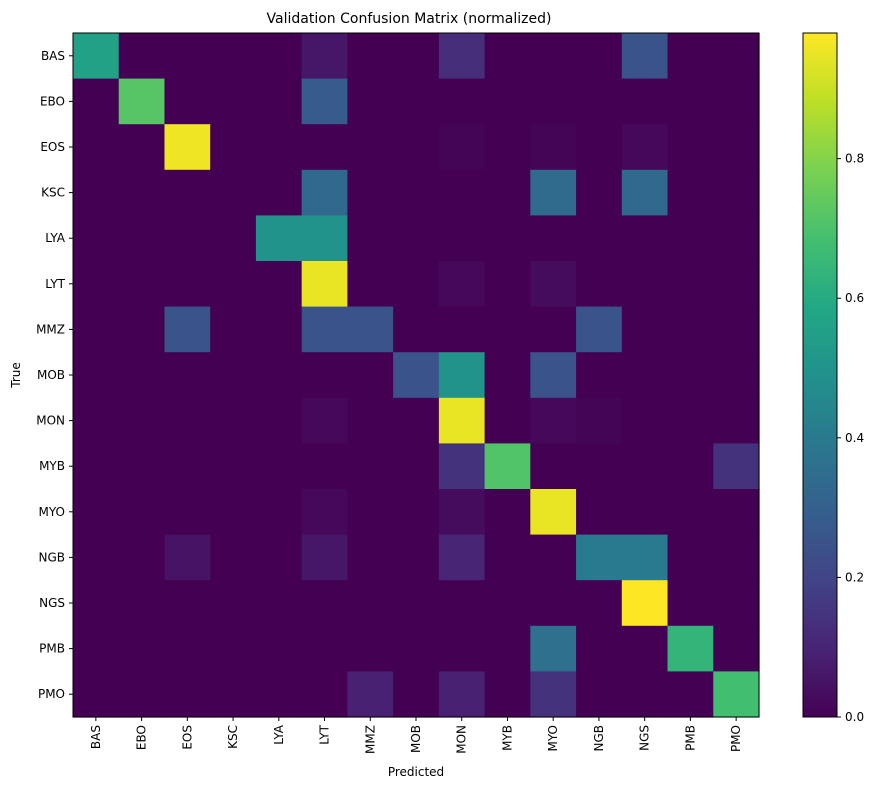 The width and height of the screenshot is (879, 790). I want to click on y-tick-label: LYA, so click(55, 238).